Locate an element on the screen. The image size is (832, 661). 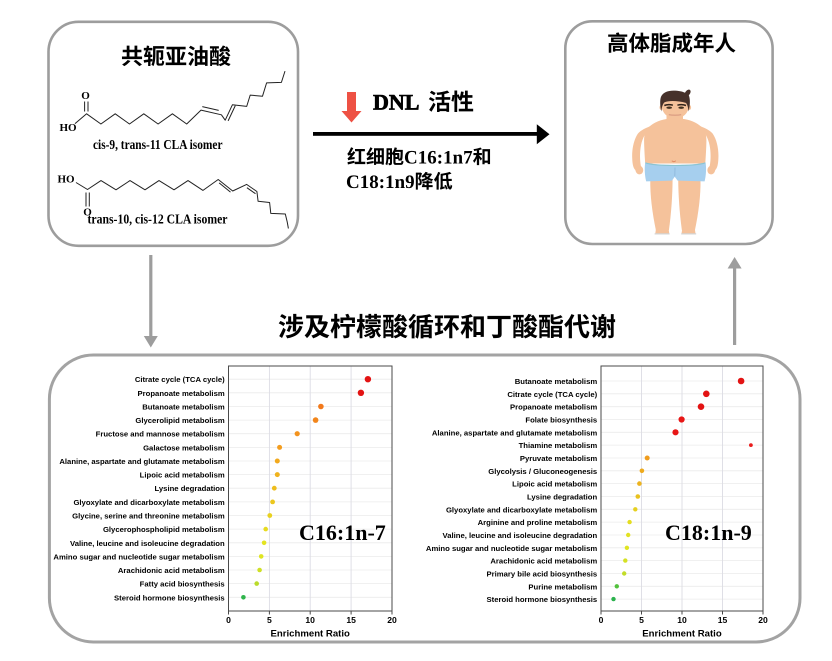
svg-text: Primary bile acid biosynthesis is located at coordinates (542, 574).